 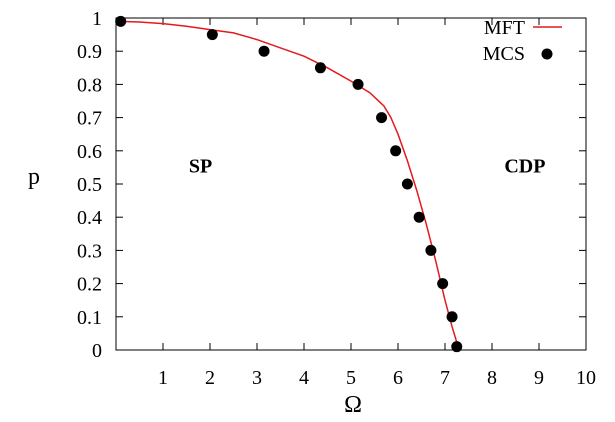 I want to click on y-tick-label: 0.4, so click(x=89, y=218).